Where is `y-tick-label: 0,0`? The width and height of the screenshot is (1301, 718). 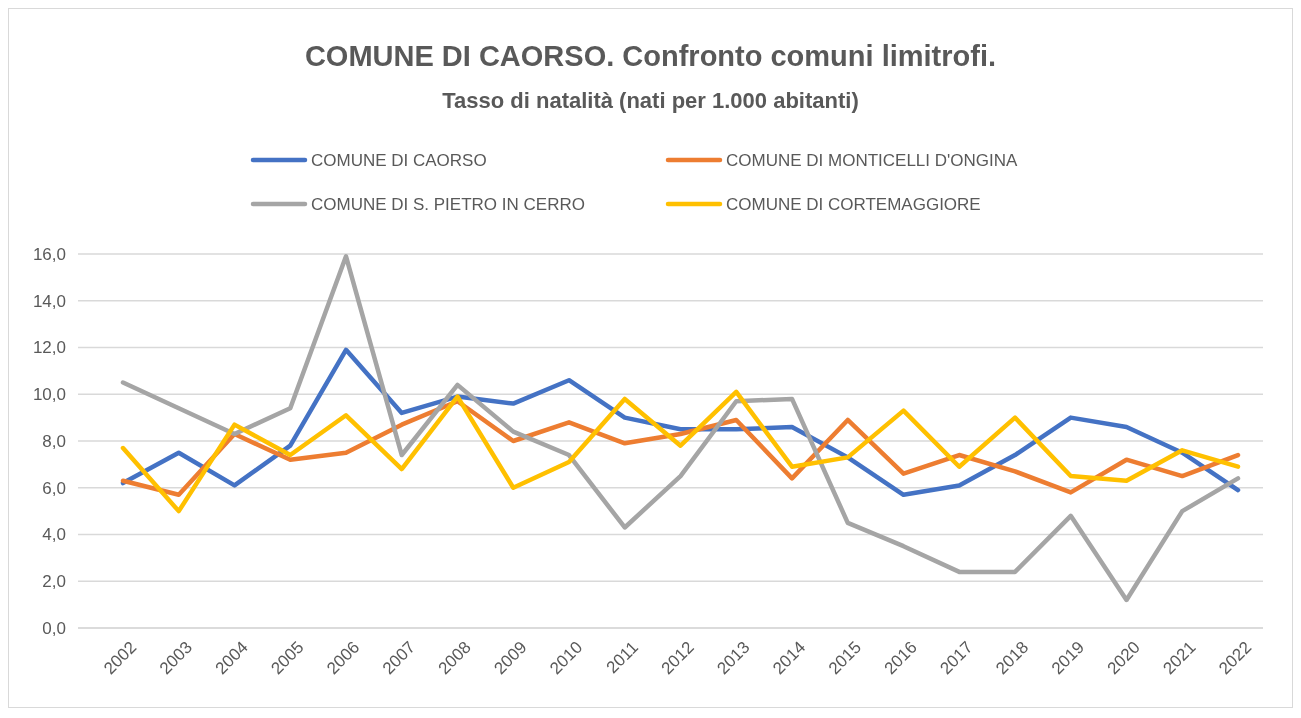 y-tick-label: 0,0 is located at coordinates (54, 628).